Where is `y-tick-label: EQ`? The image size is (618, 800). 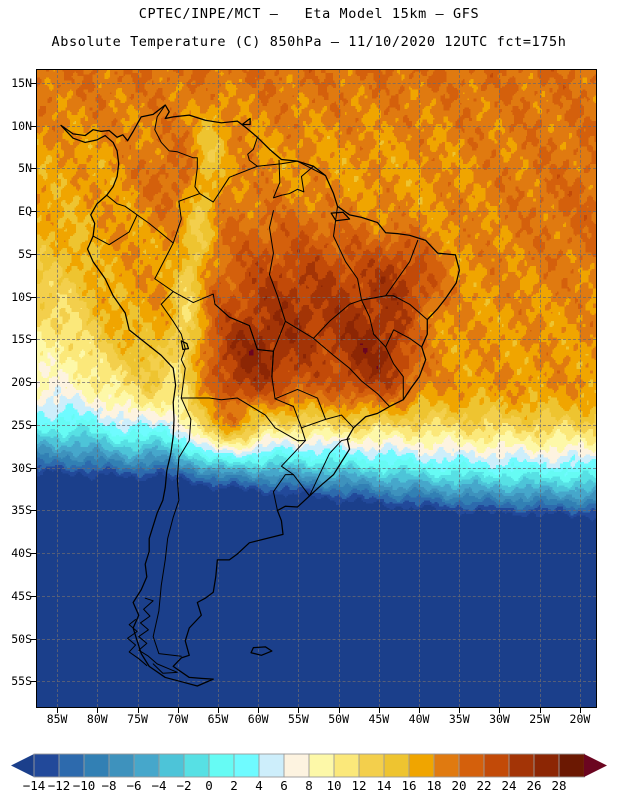
y-tick-label: EQ is located at coordinates (25, 211).